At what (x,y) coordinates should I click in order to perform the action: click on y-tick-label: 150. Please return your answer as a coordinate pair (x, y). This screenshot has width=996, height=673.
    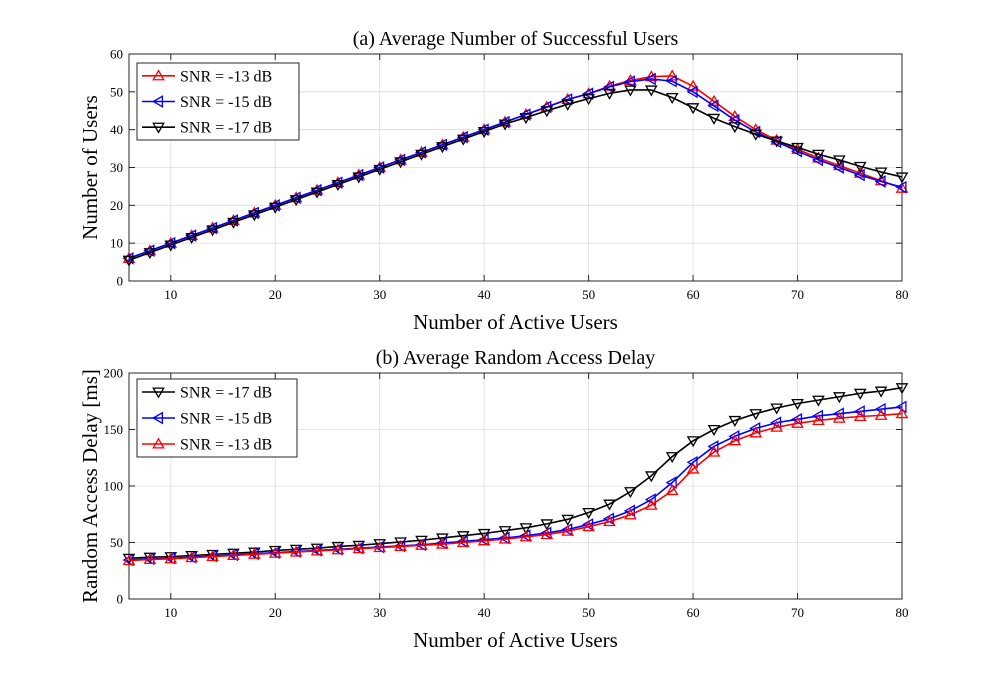
    Looking at the image, I should click on (114, 429).